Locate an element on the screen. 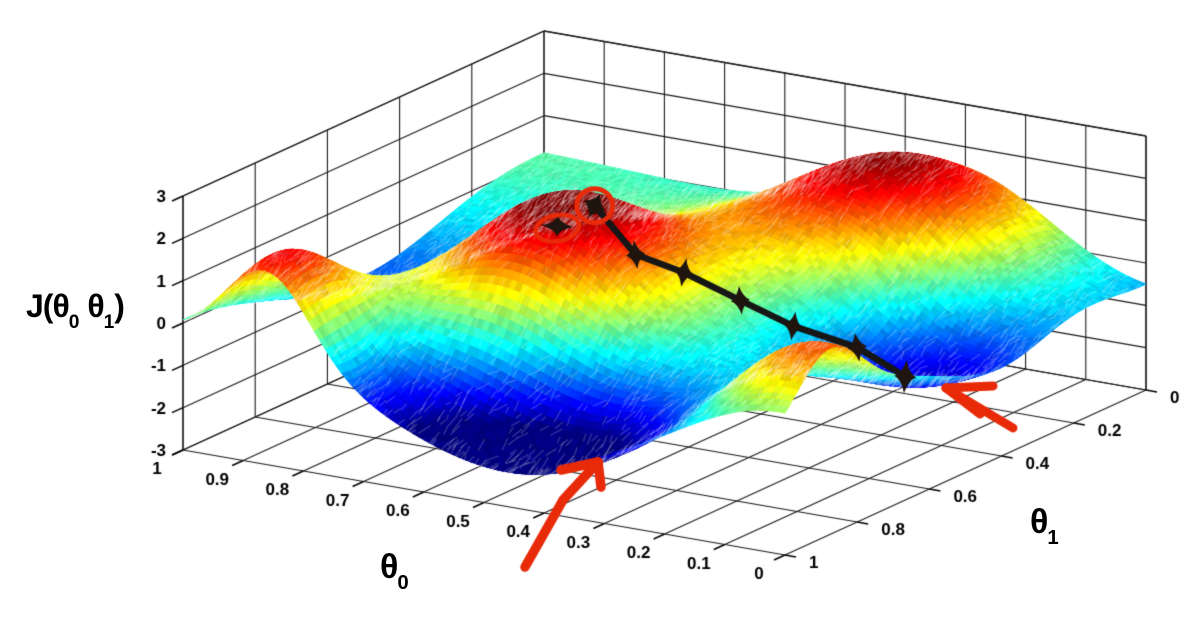  z-axis-title-text: J(θ is located at coordinates (48, 306).